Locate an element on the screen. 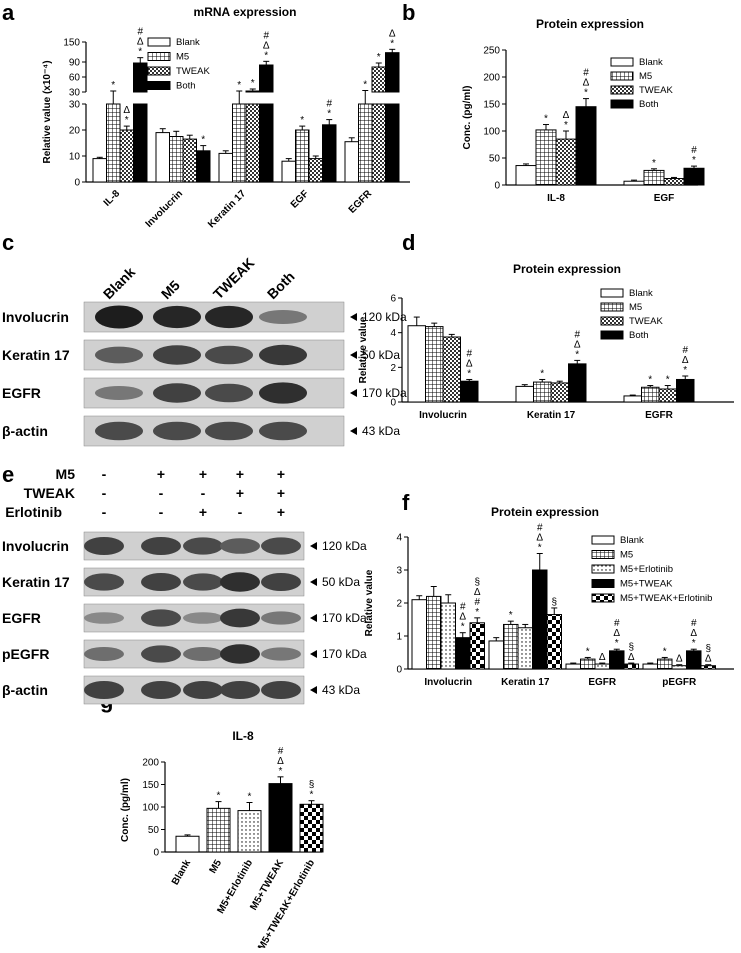 This screenshot has height=953, width=741. chart-a-category-label: IL-8 is located at coordinates (112, 198).